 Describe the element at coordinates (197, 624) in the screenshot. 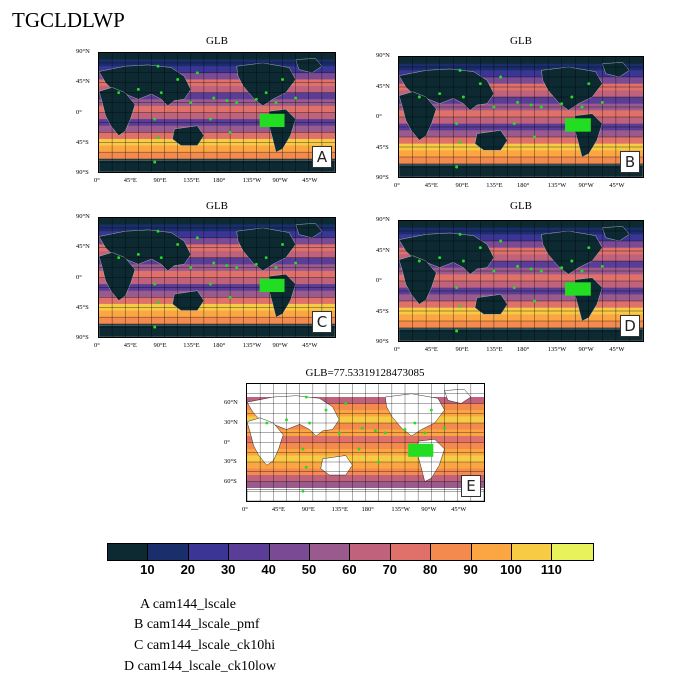

I see `legend-entry-b: B cam144_lscale_pmf` at that location.